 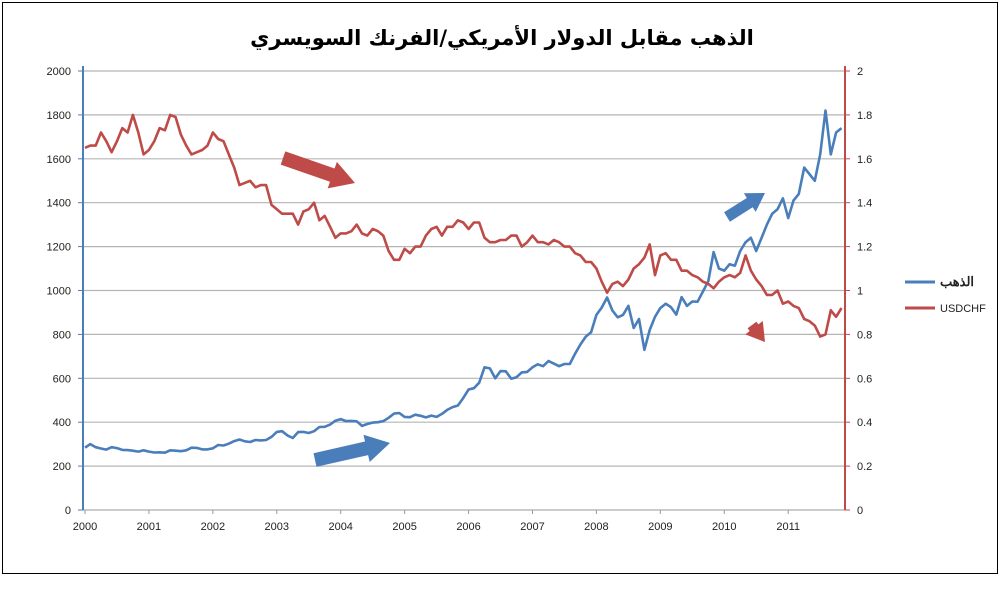 I want to click on y-right-tick-label: 0, so click(x=860, y=511).